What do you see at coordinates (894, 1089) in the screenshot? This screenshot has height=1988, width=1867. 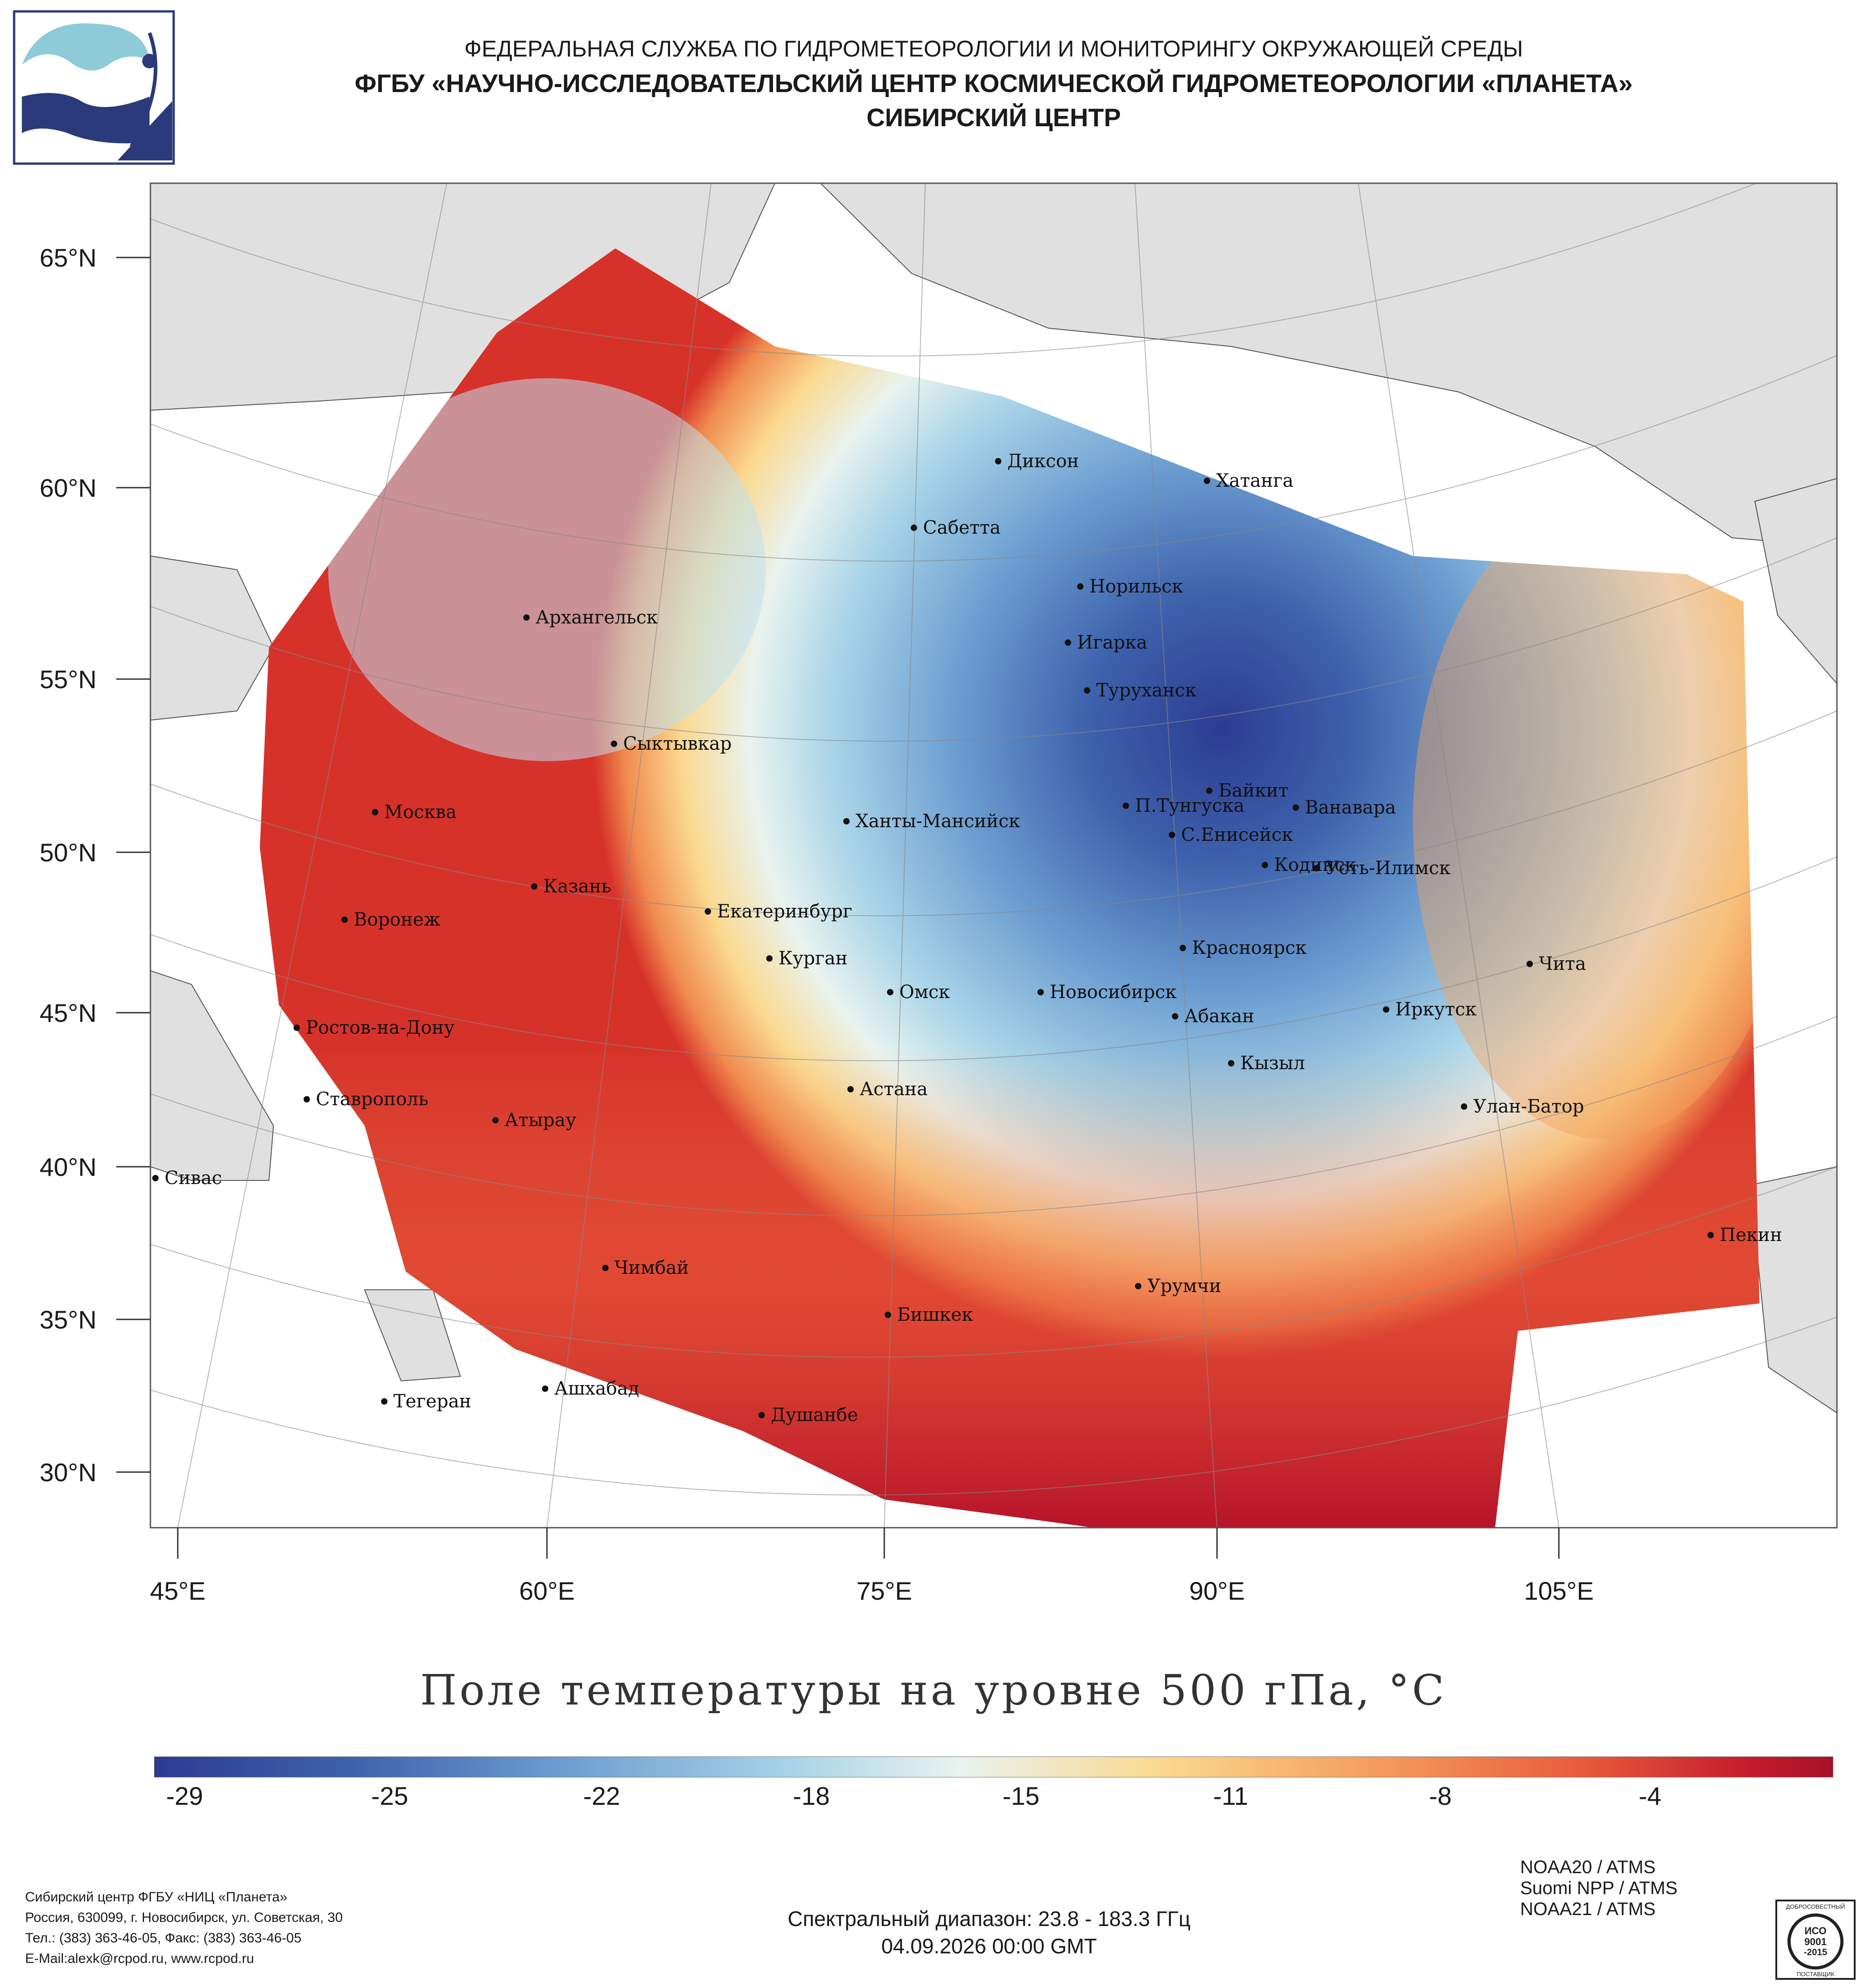 I see `city-label: Астана` at bounding box center [894, 1089].